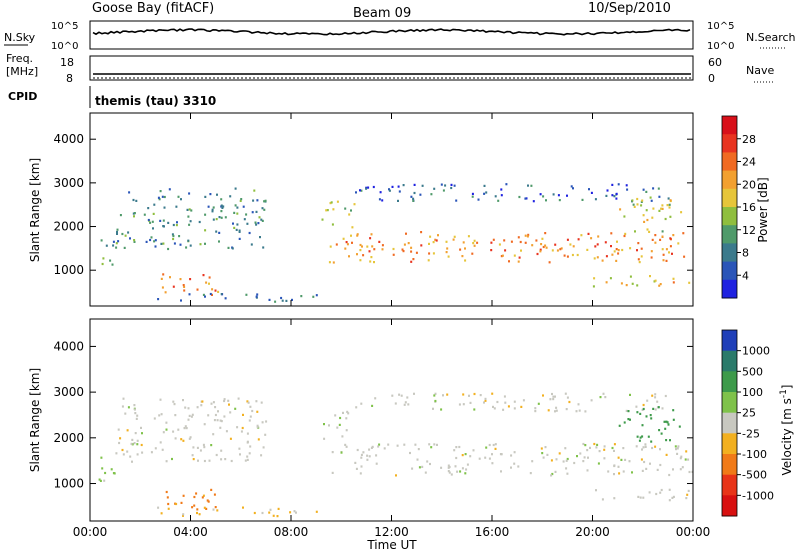  What do you see at coordinates (22, 96) in the screenshot?
I see `cpid-label: CPID` at bounding box center [22, 96].